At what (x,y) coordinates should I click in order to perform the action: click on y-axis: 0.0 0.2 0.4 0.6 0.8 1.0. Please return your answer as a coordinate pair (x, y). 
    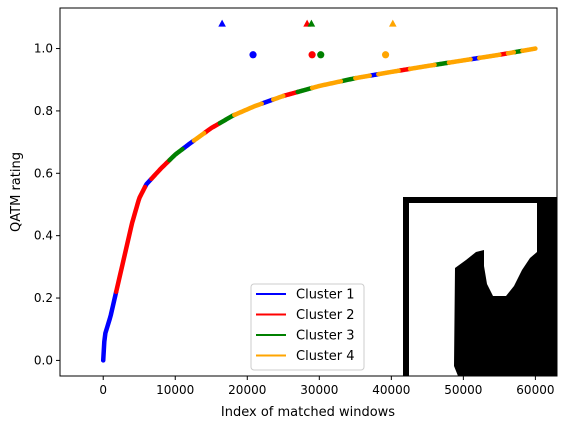
    Looking at the image, I should click on (47, 204).